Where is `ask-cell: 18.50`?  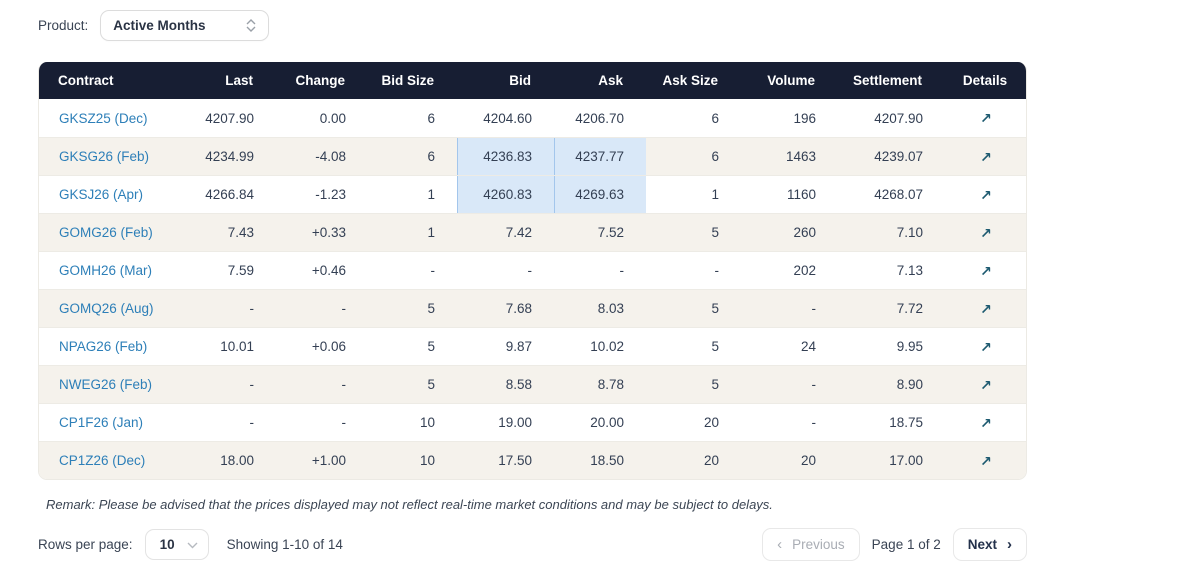
ask-cell: 18.50 is located at coordinates (607, 460).